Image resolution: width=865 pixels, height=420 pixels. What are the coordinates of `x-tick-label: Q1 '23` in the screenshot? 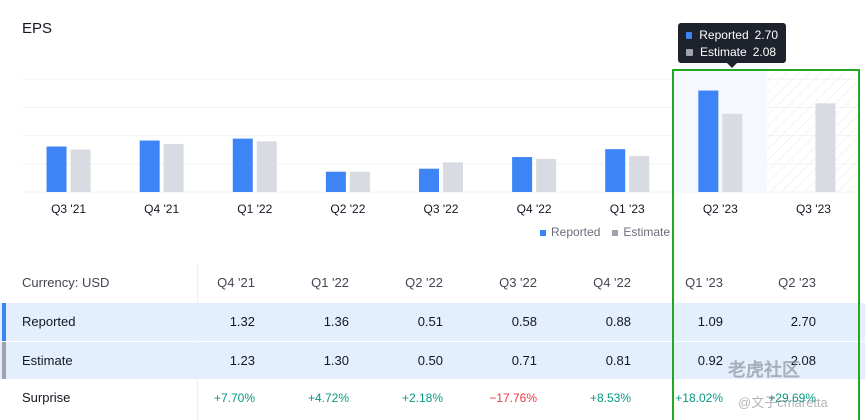 It's located at (627, 209).